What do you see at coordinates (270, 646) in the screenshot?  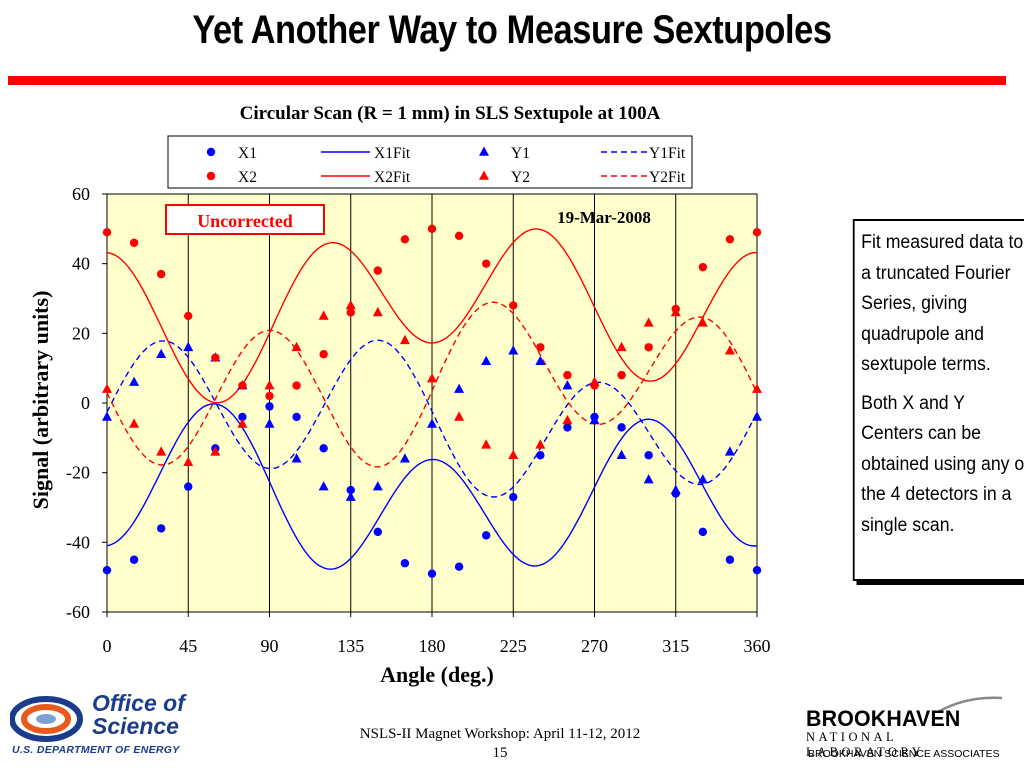 I see `x-tick-label: 90` at bounding box center [270, 646].